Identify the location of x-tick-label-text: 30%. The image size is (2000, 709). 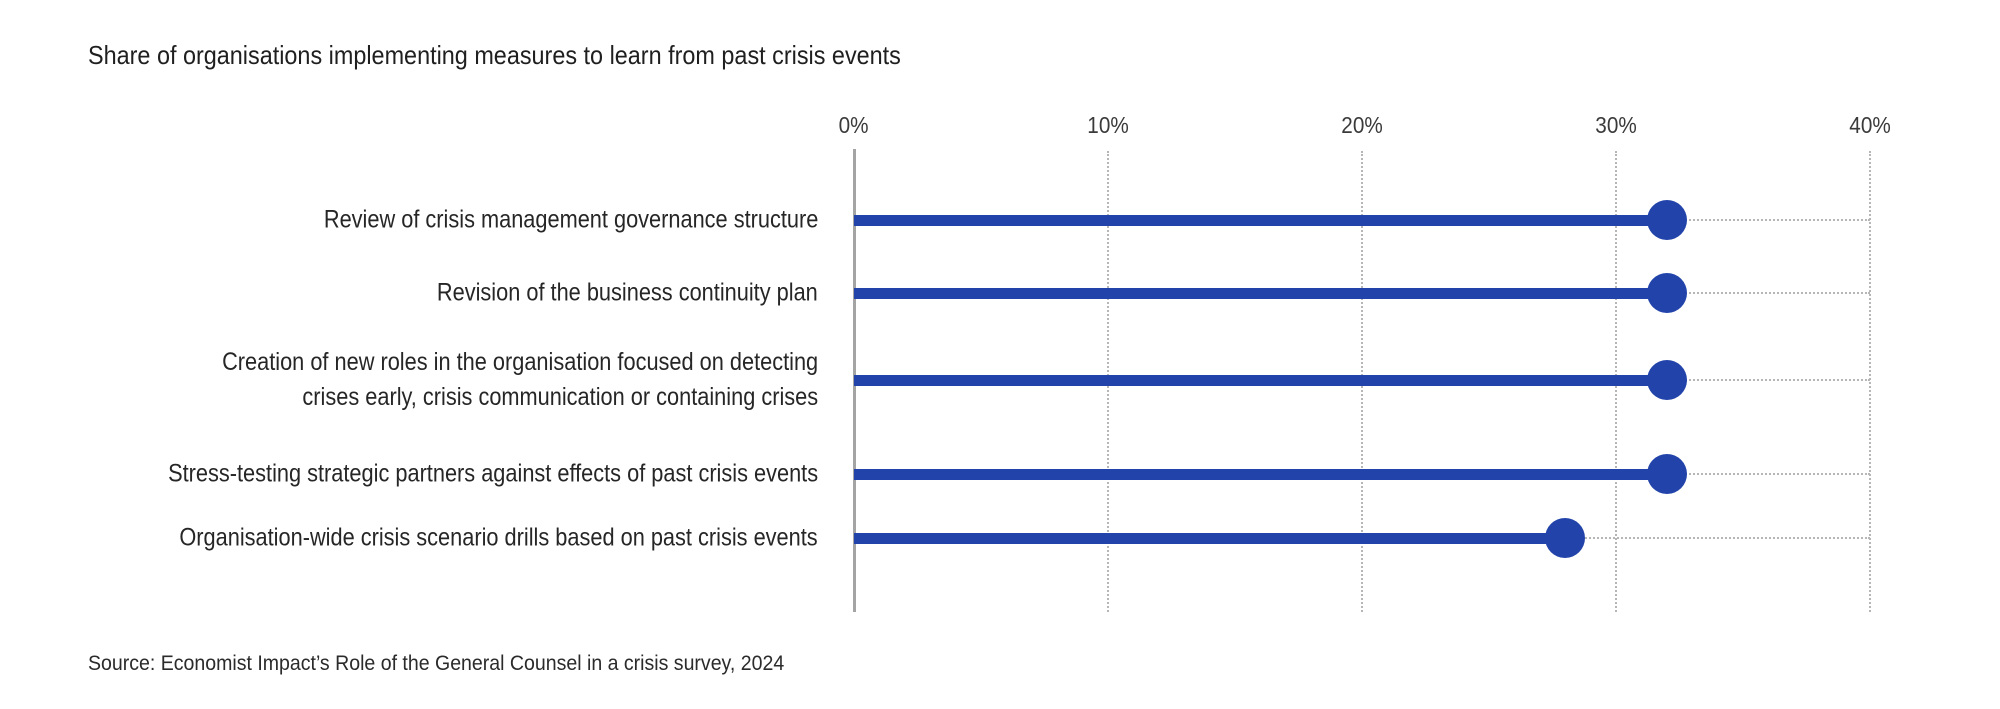
(1616, 125).